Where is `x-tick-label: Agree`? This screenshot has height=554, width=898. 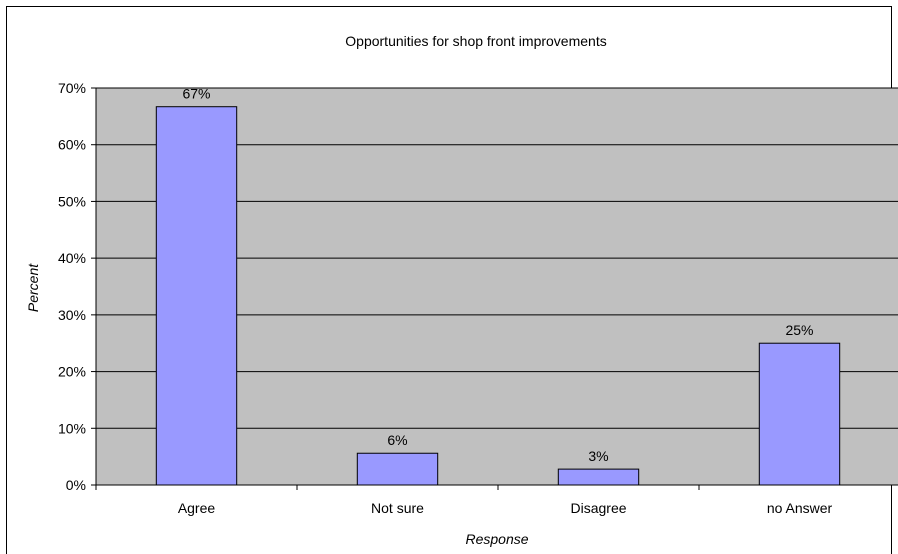
x-tick-label: Agree is located at coordinates (197, 508).